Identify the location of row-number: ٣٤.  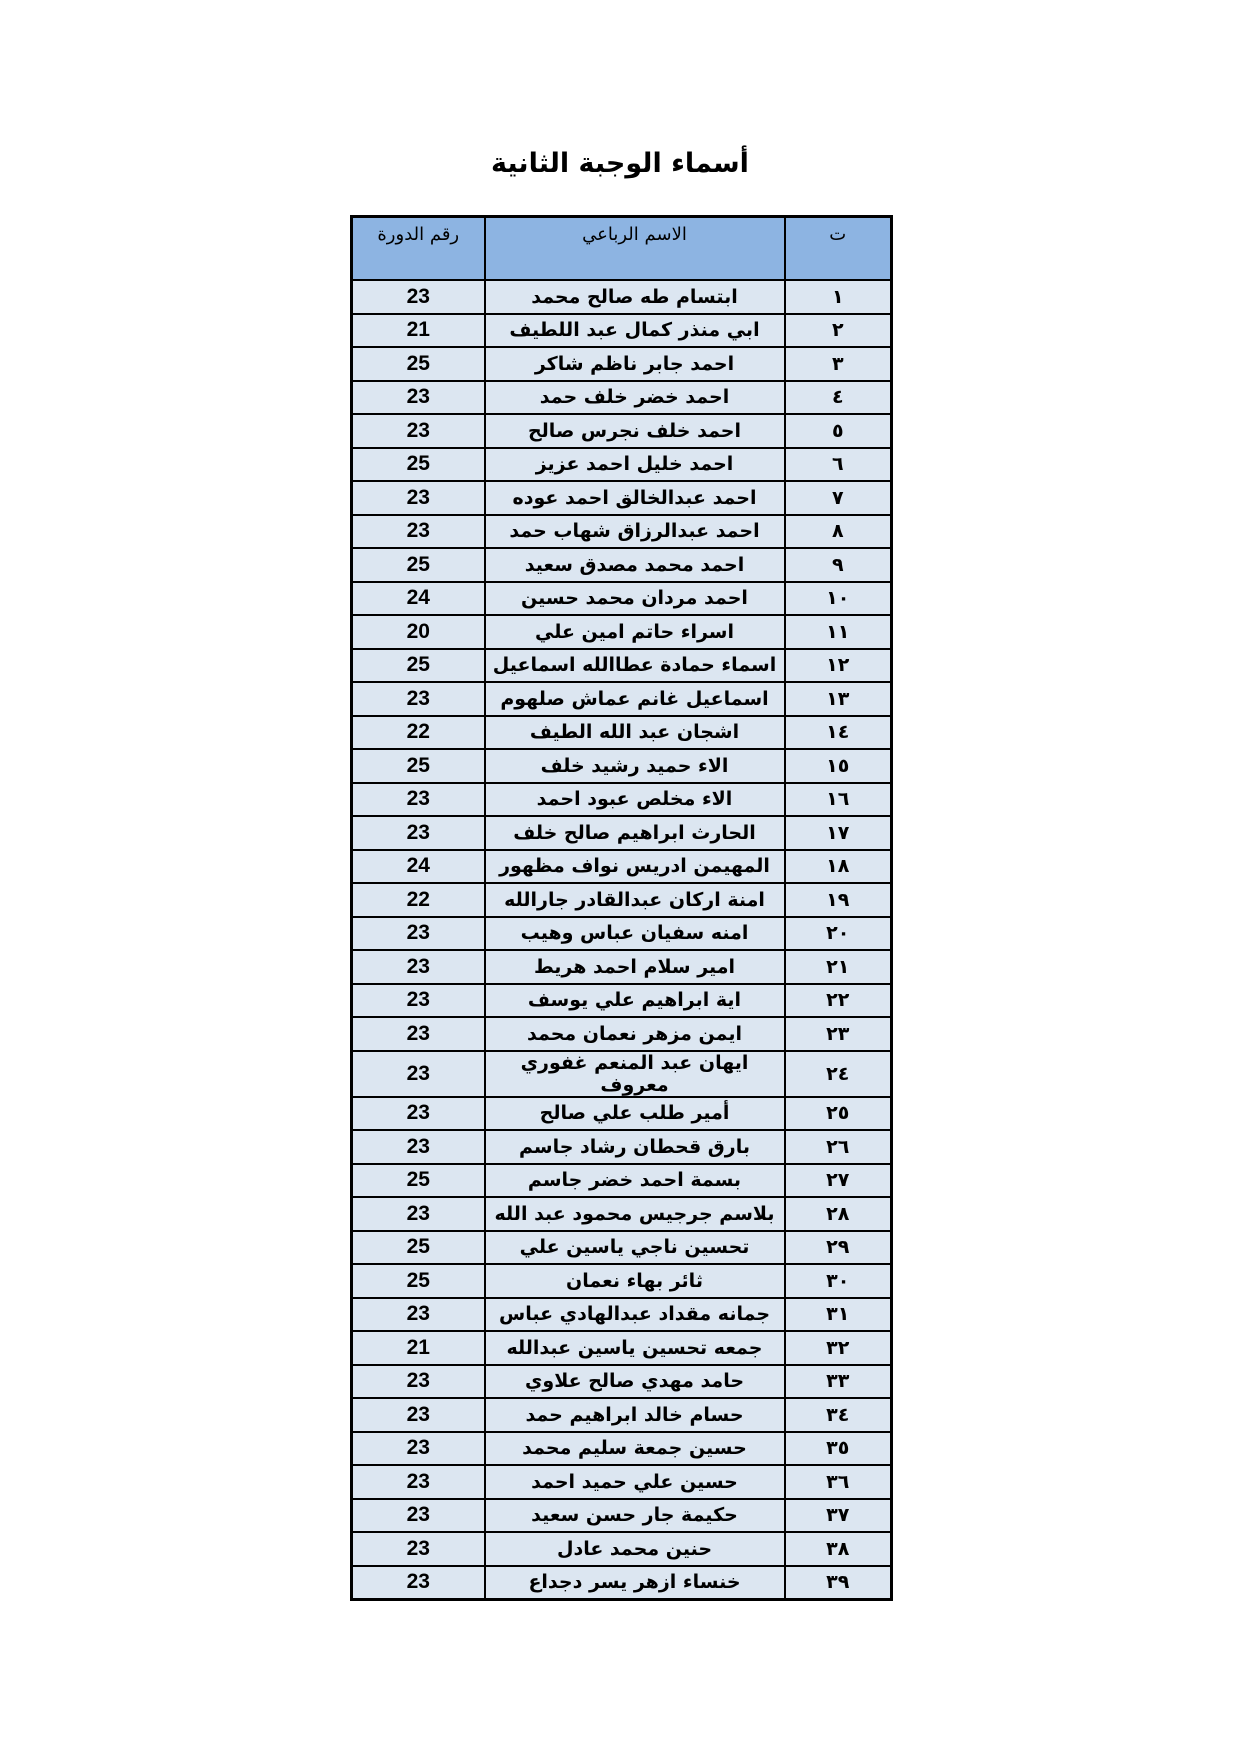
(838, 1415).